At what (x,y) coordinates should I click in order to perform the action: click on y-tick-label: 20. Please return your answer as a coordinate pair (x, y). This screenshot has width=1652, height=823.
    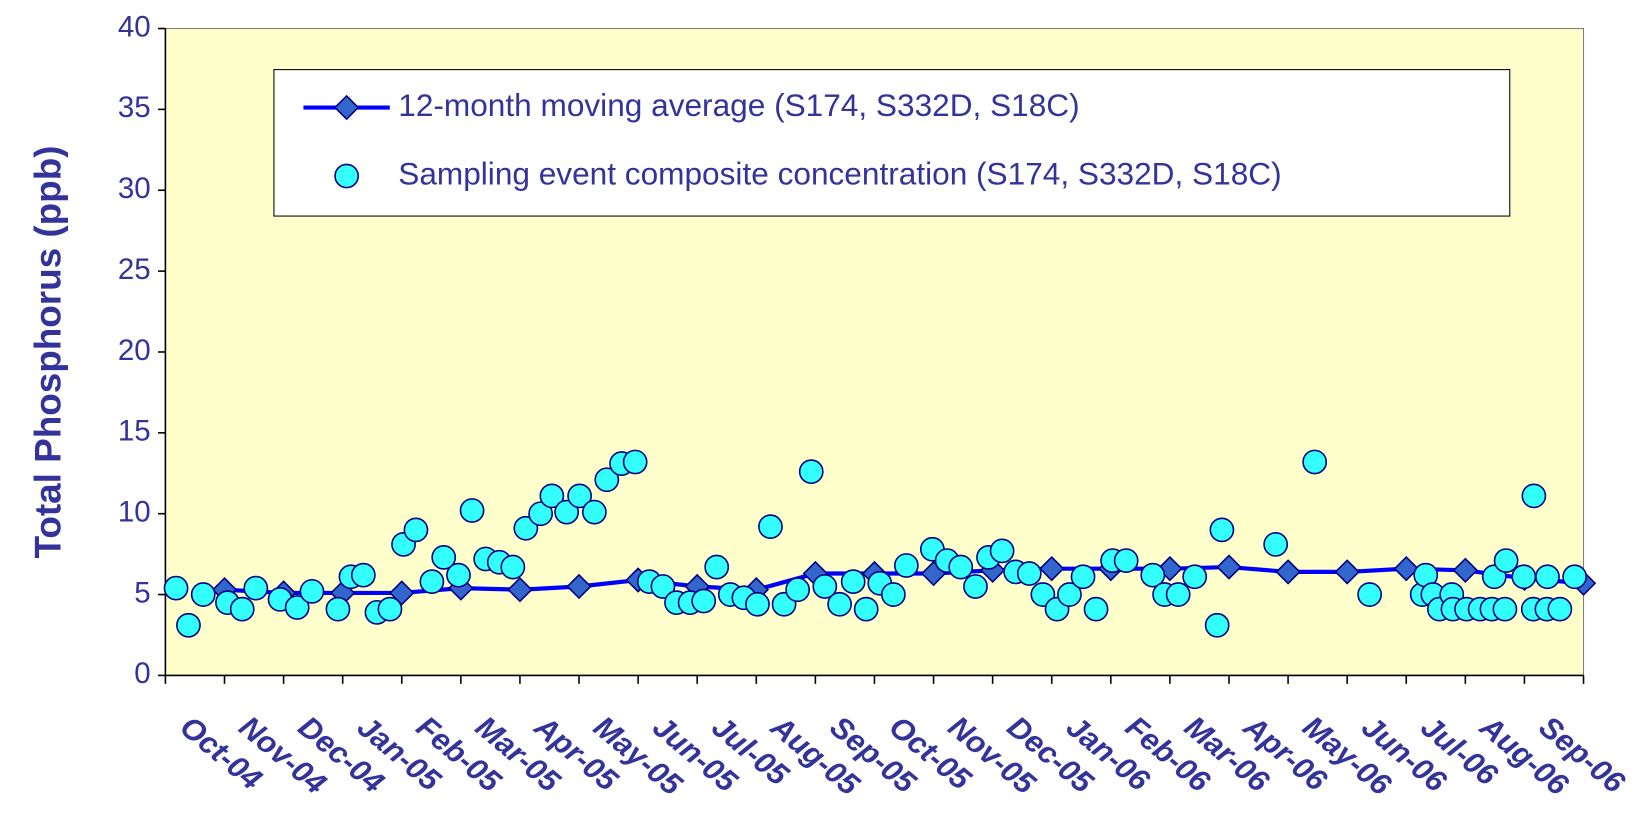
    Looking at the image, I should click on (134, 350).